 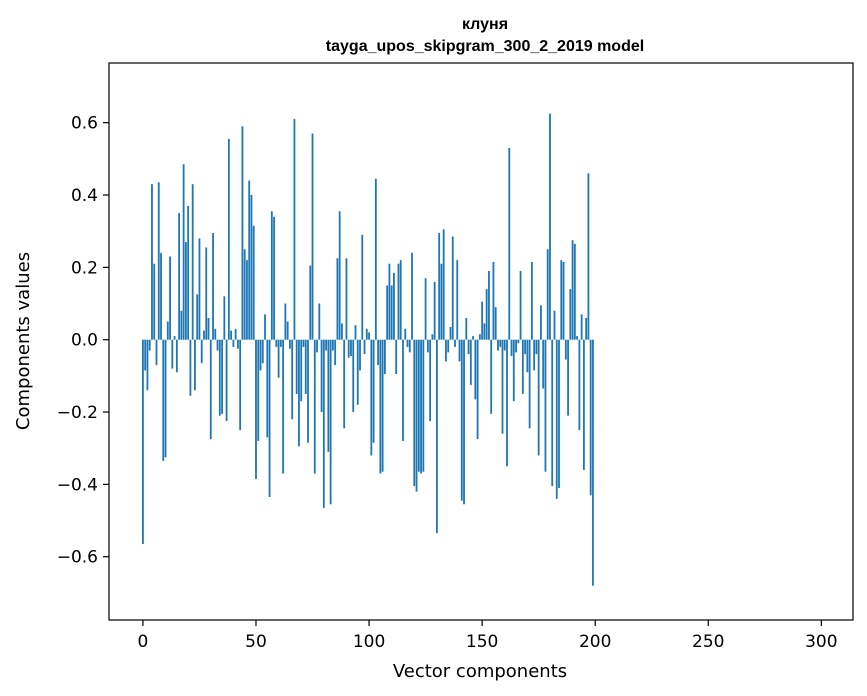 What do you see at coordinates (77, 413) in the screenshot?
I see `y-tick-label: −0.2` at bounding box center [77, 413].